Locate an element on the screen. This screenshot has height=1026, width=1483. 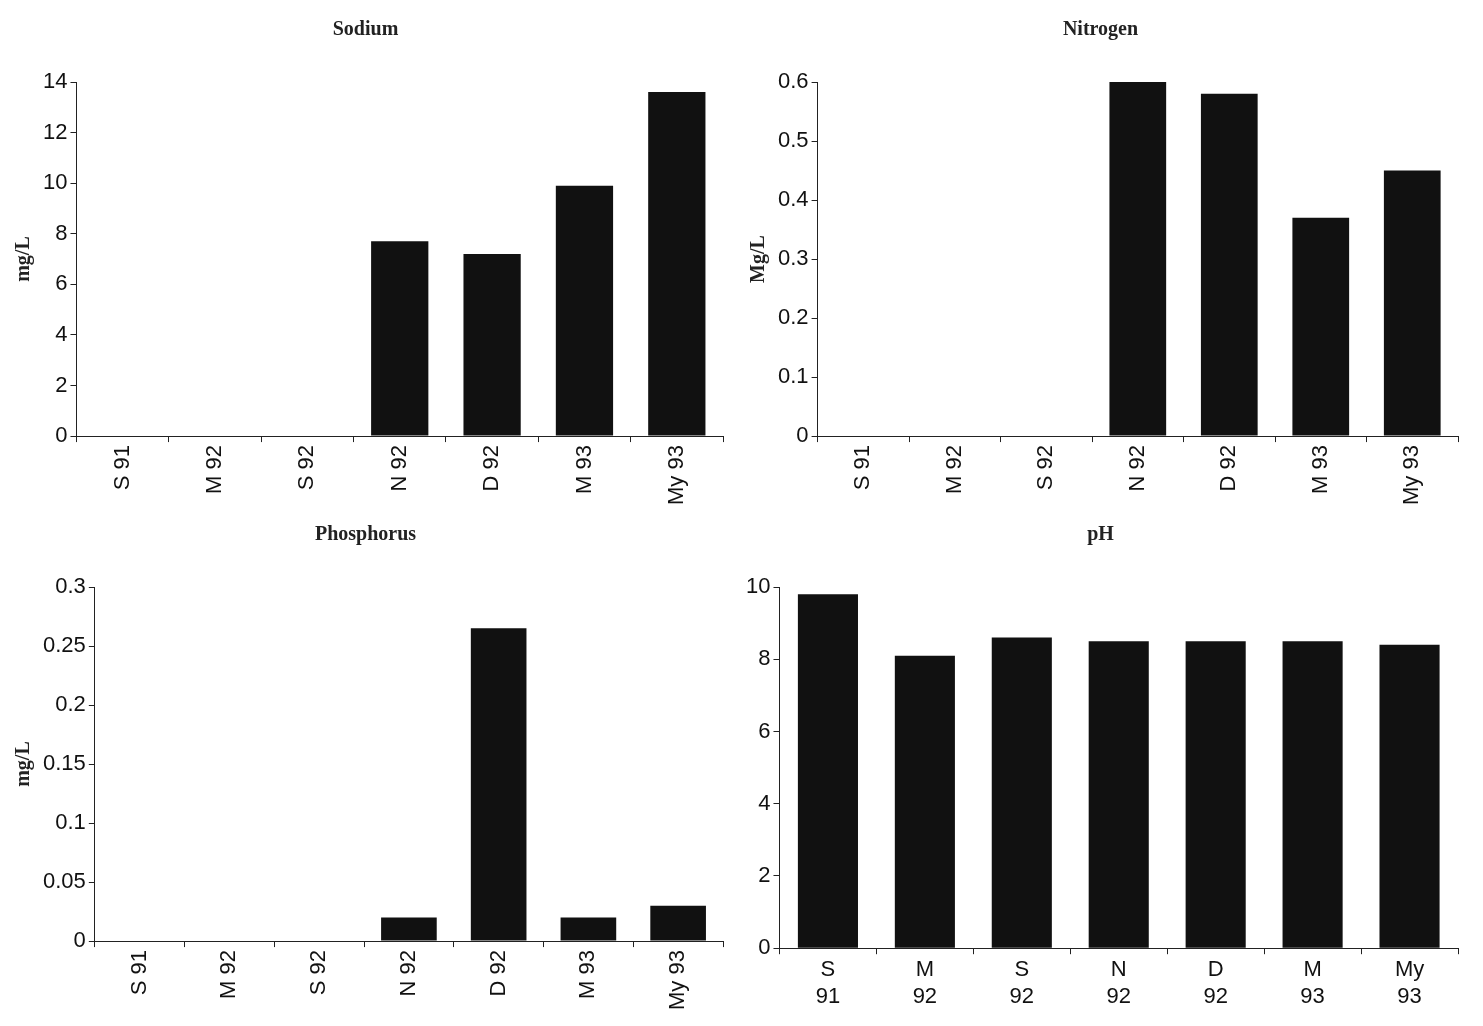
y-tick-label: 0.25 is located at coordinates (64, 645).